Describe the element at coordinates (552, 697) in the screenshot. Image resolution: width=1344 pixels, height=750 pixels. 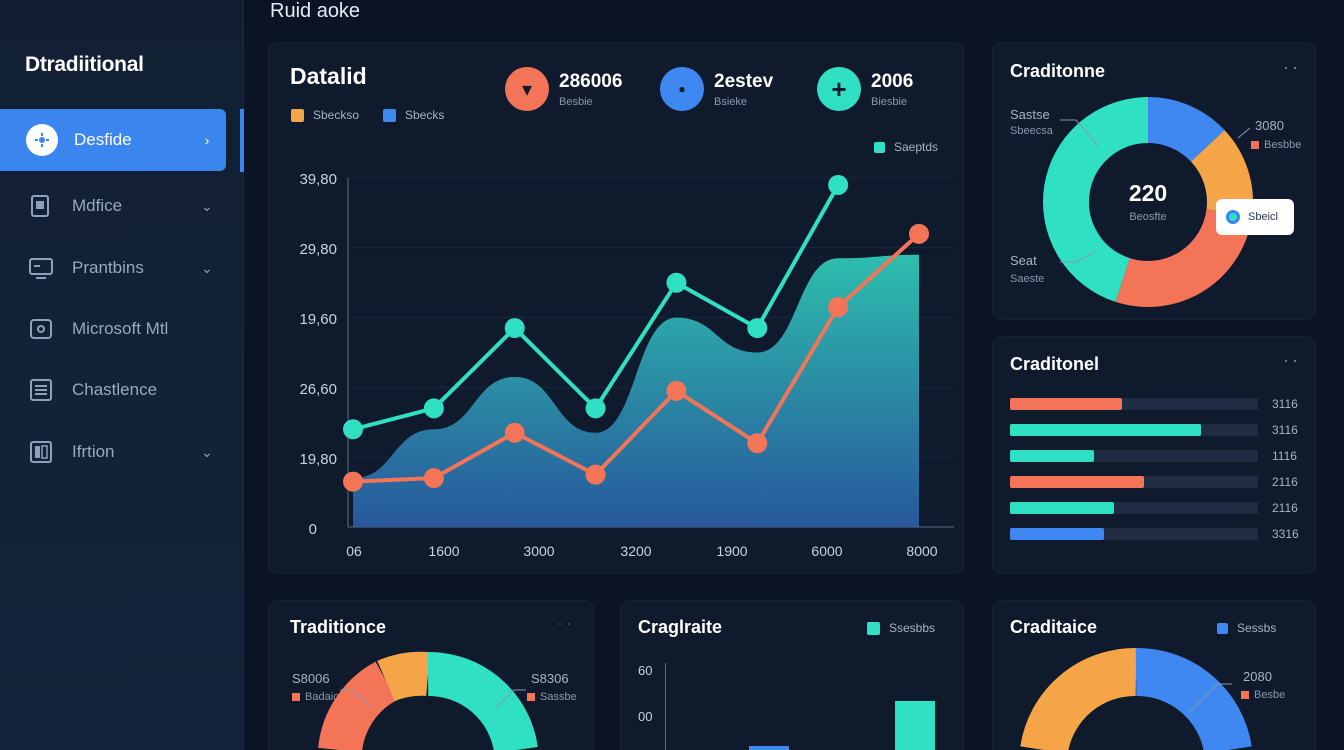
I see `donut-sublabel-row: Sassbe` at that location.